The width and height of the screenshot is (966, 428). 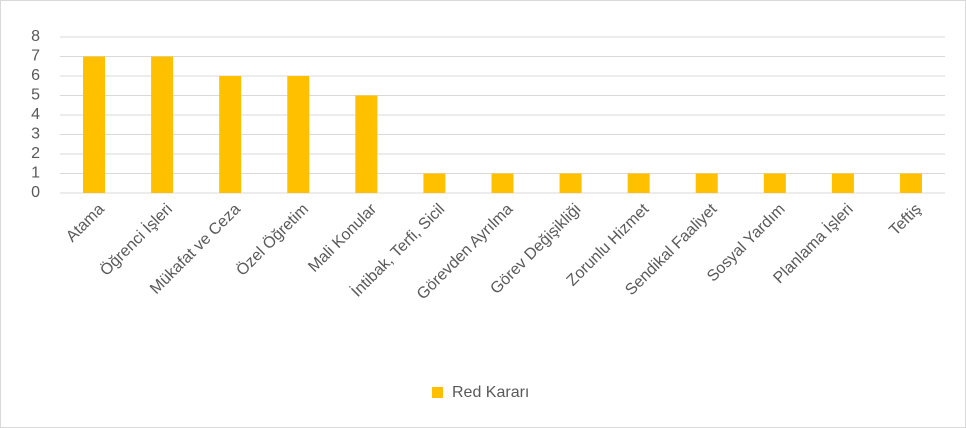 I want to click on legend-swatch, so click(x=437, y=392).